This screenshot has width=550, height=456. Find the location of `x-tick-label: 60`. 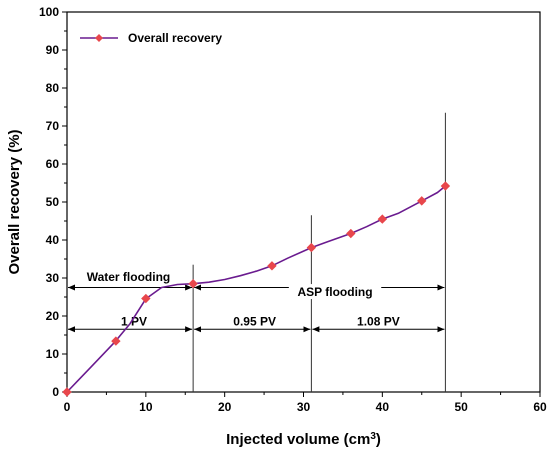

x-tick-label: 60 is located at coordinates (540, 407).